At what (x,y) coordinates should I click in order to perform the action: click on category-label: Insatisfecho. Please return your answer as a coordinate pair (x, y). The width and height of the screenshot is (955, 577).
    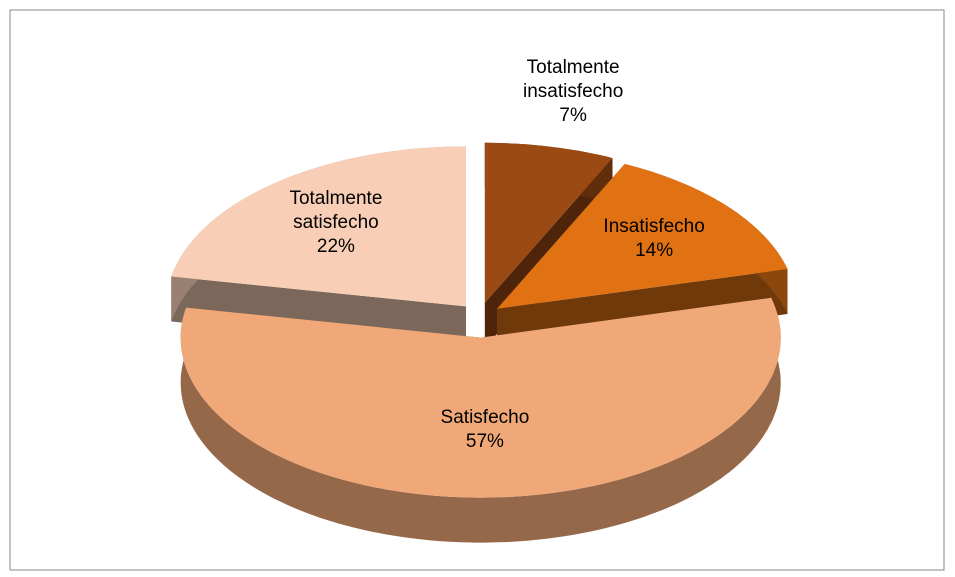
    Looking at the image, I should click on (654, 227).